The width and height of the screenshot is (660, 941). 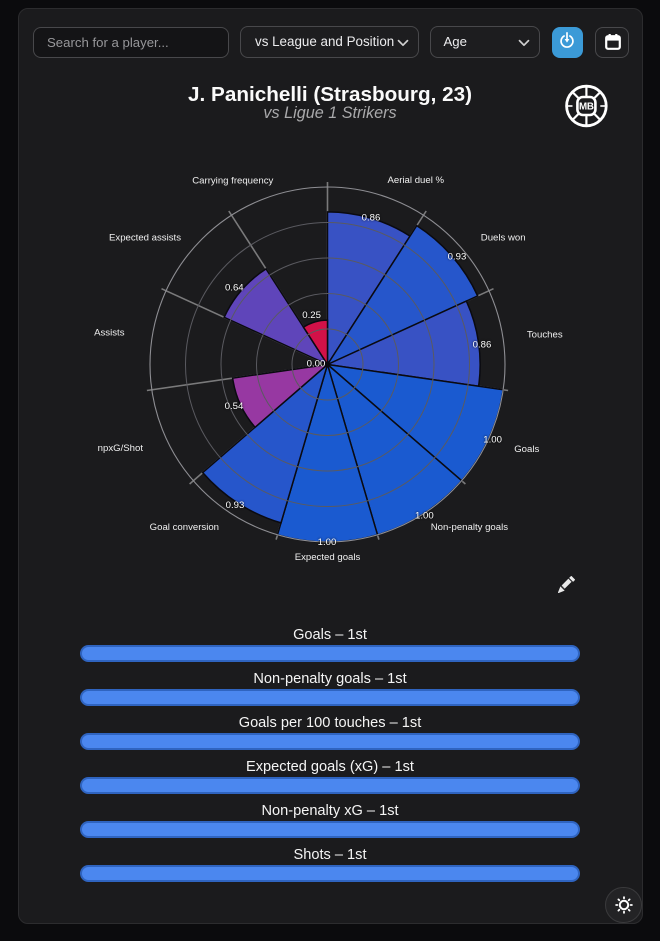 I want to click on svg-text: MB, so click(x=586, y=107).